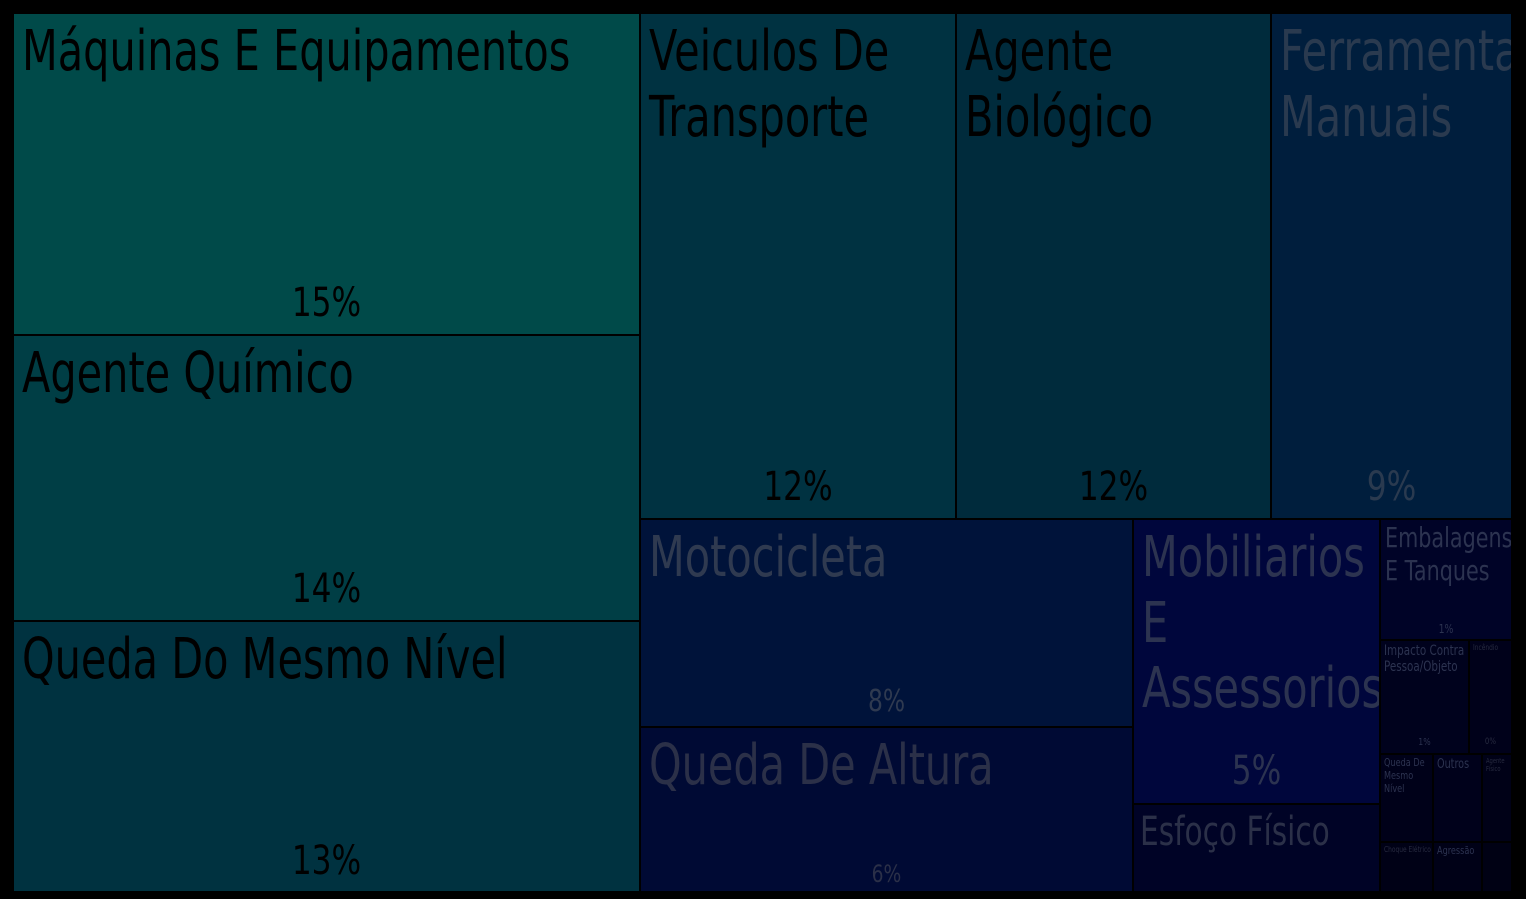 The image size is (1526, 899). I want to click on treemap-tile: Agente Biológico 12%, so click(1113, 266).